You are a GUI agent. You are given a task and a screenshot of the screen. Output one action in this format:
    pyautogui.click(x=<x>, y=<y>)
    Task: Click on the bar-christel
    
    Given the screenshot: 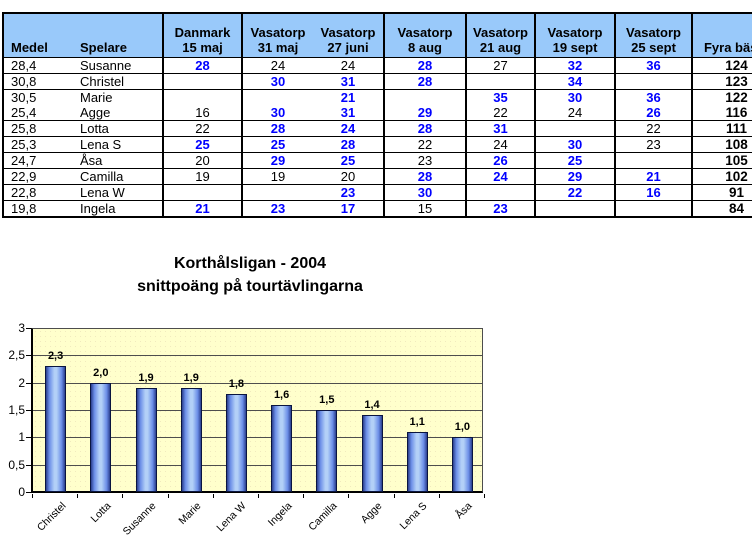 What is the action you would take?
    pyautogui.click(x=56, y=429)
    